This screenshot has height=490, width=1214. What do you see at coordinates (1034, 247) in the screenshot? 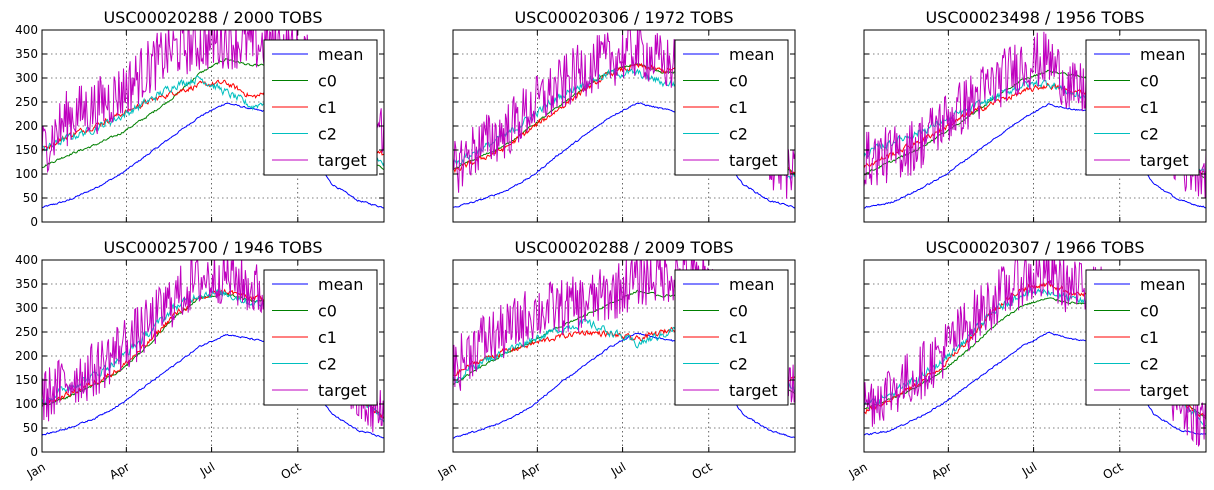
I see `subplot-title: USC00020307 / 1966 TOBS` at bounding box center [1034, 247].